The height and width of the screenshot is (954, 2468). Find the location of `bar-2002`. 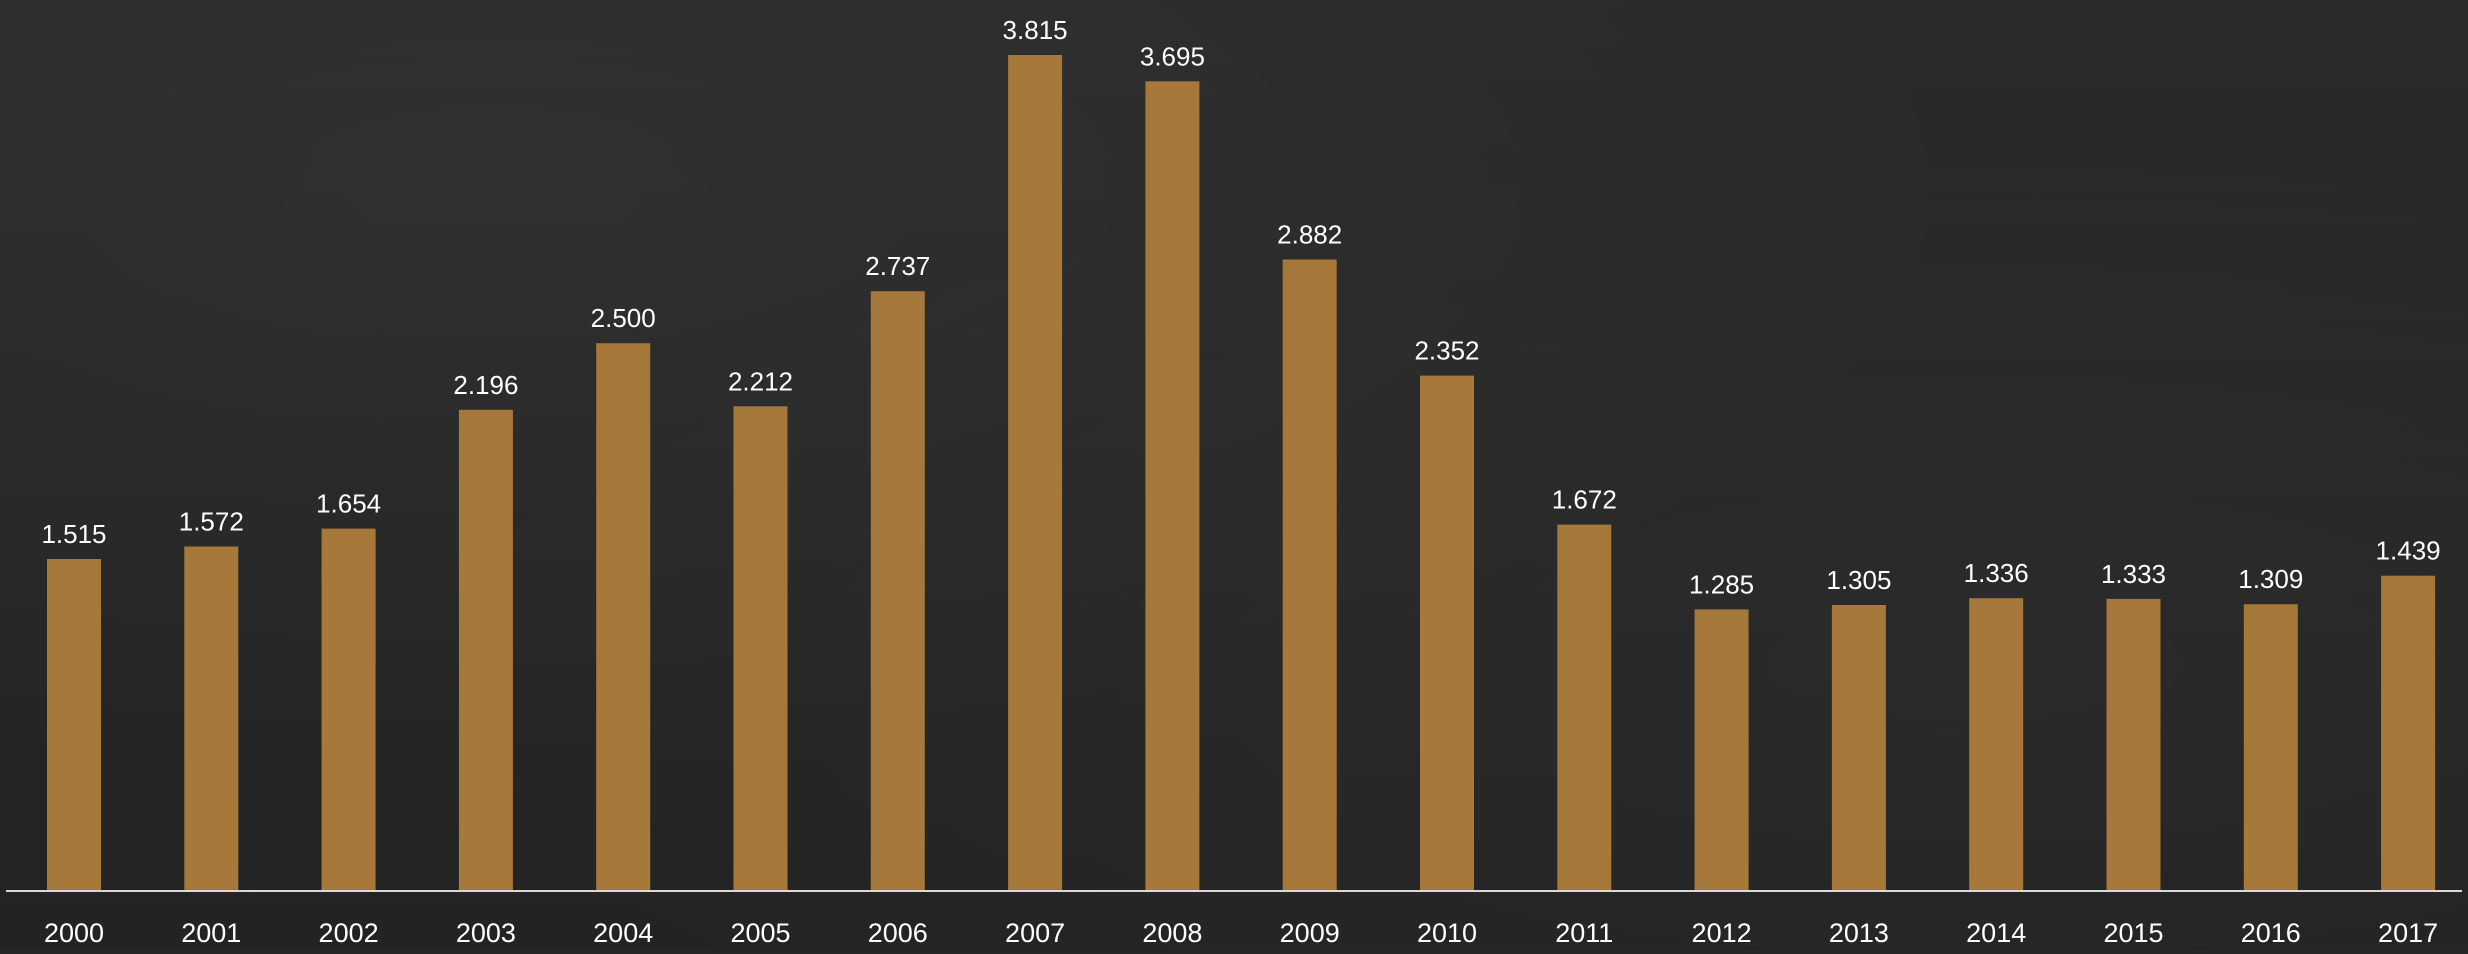

bar-2002 is located at coordinates (348, 709).